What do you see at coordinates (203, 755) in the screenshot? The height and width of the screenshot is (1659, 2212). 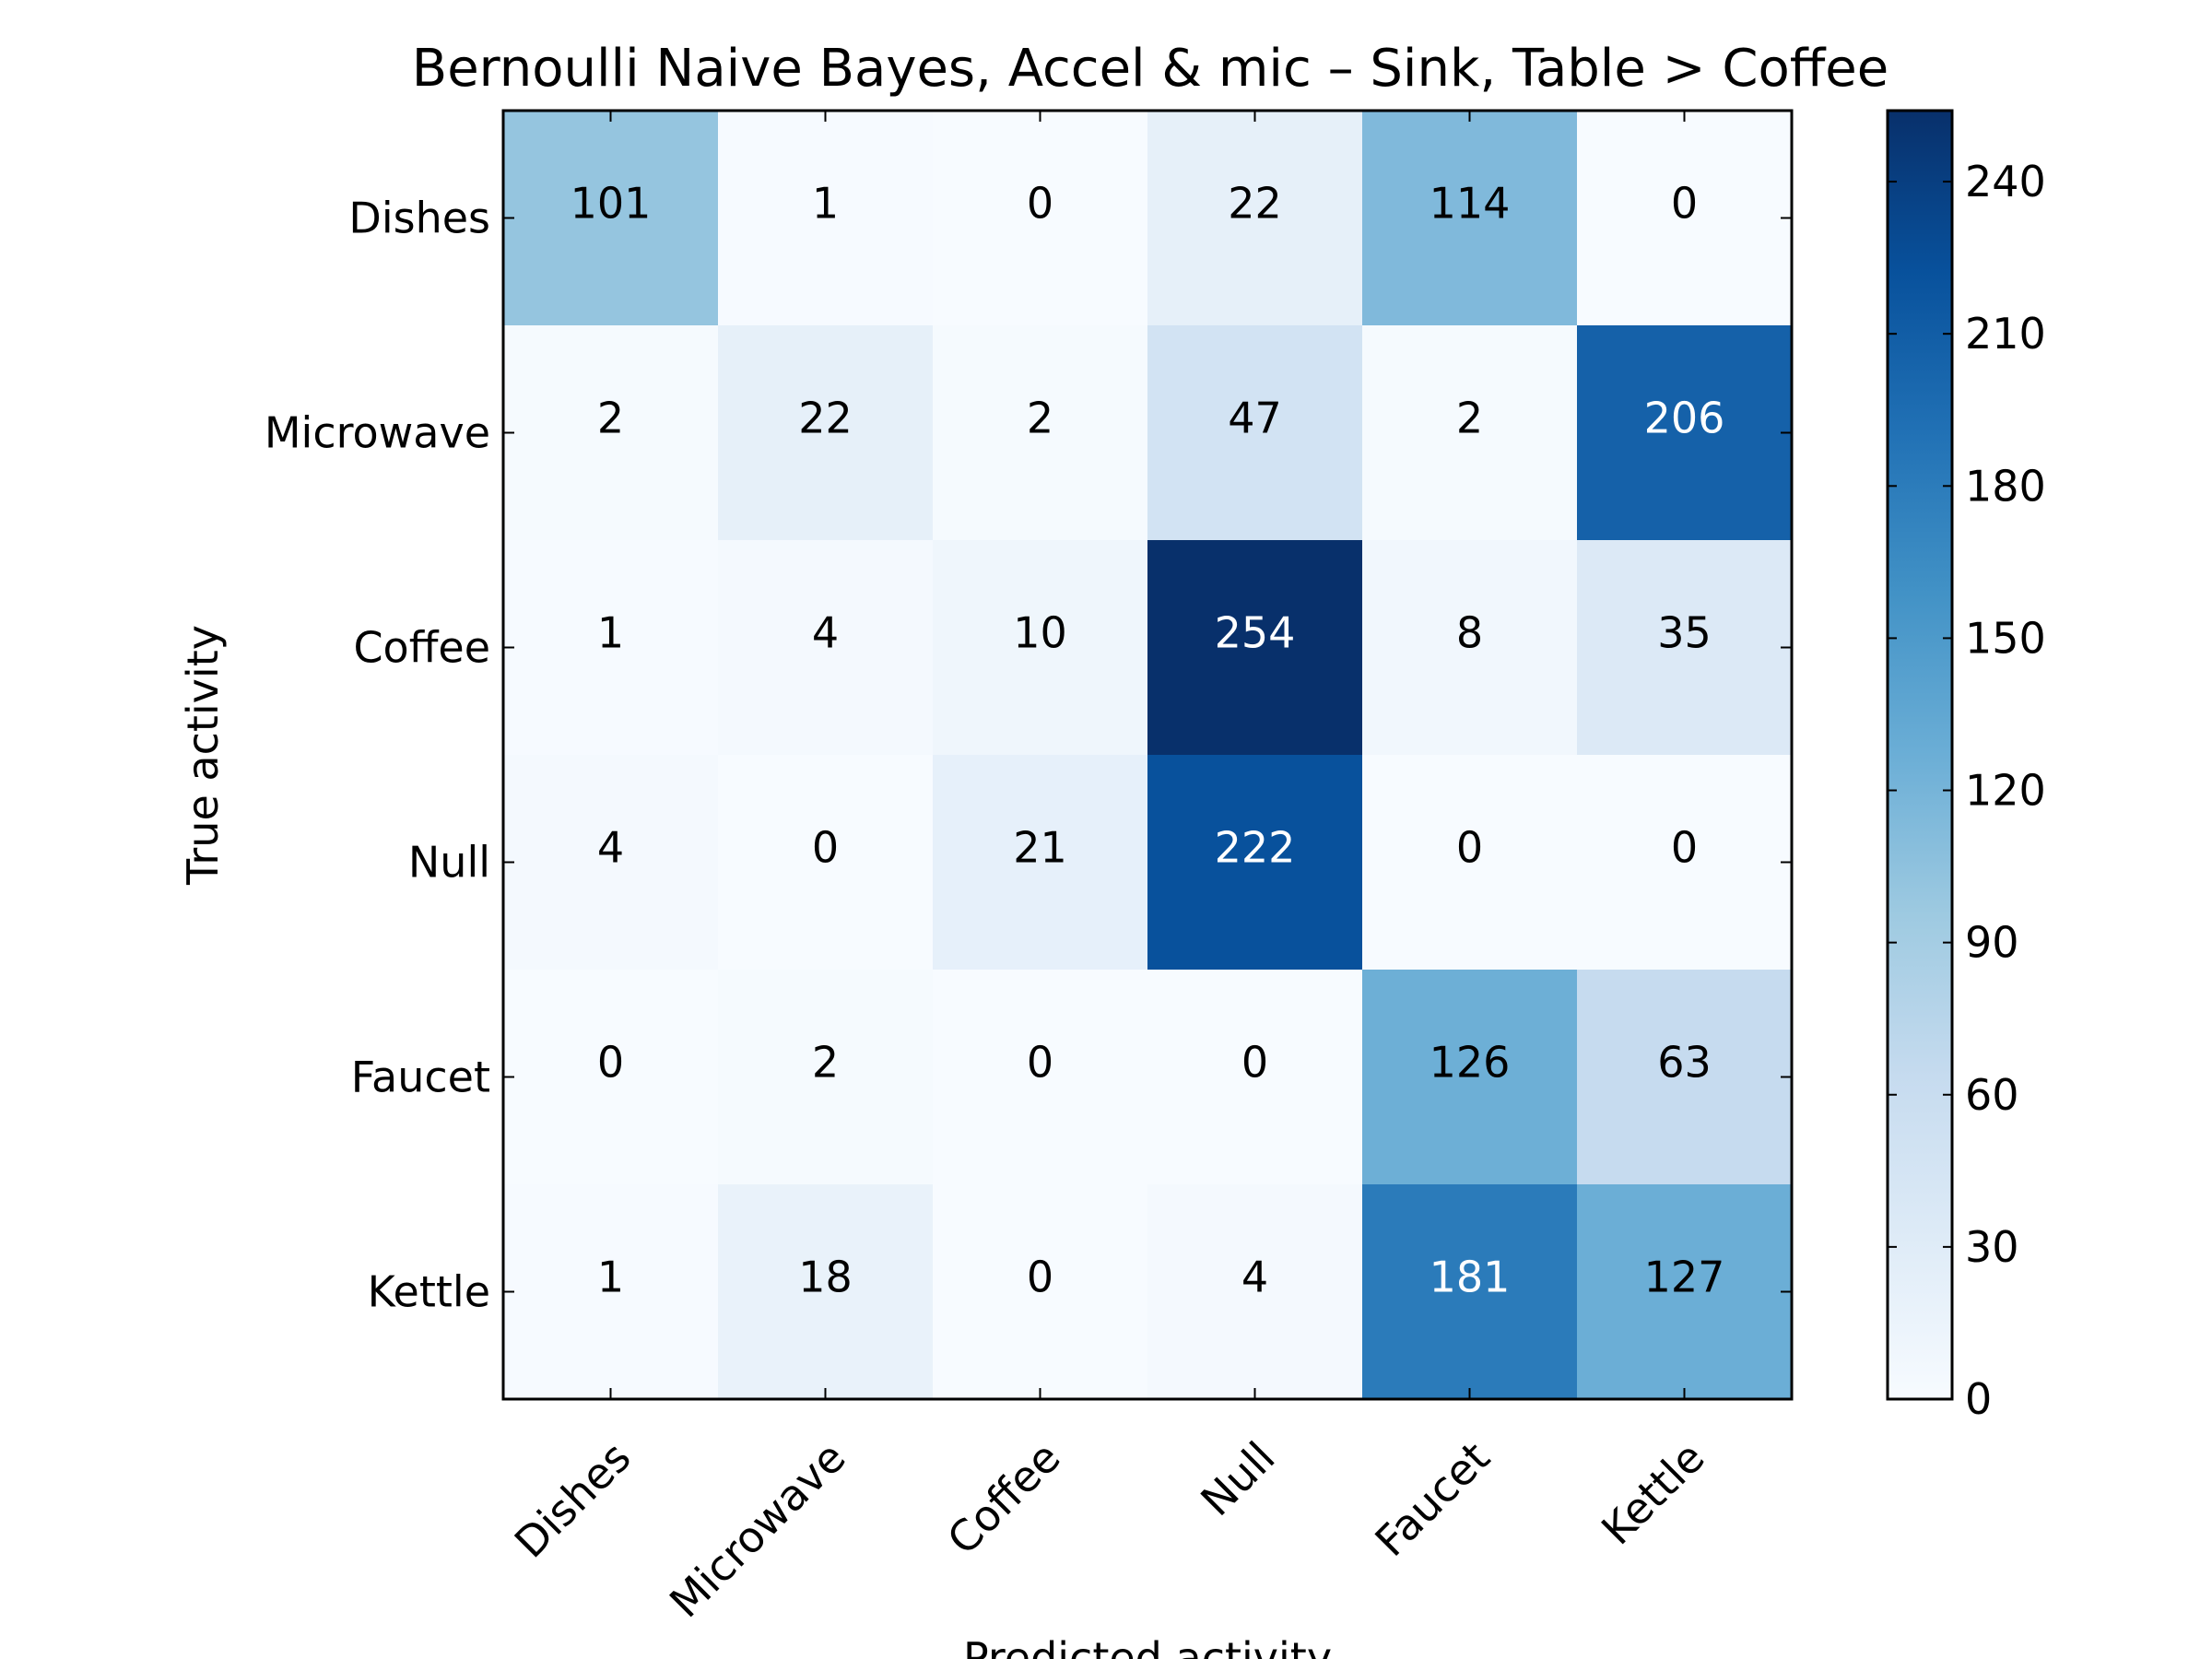 I see `y-axis-label: True activity` at bounding box center [203, 755].